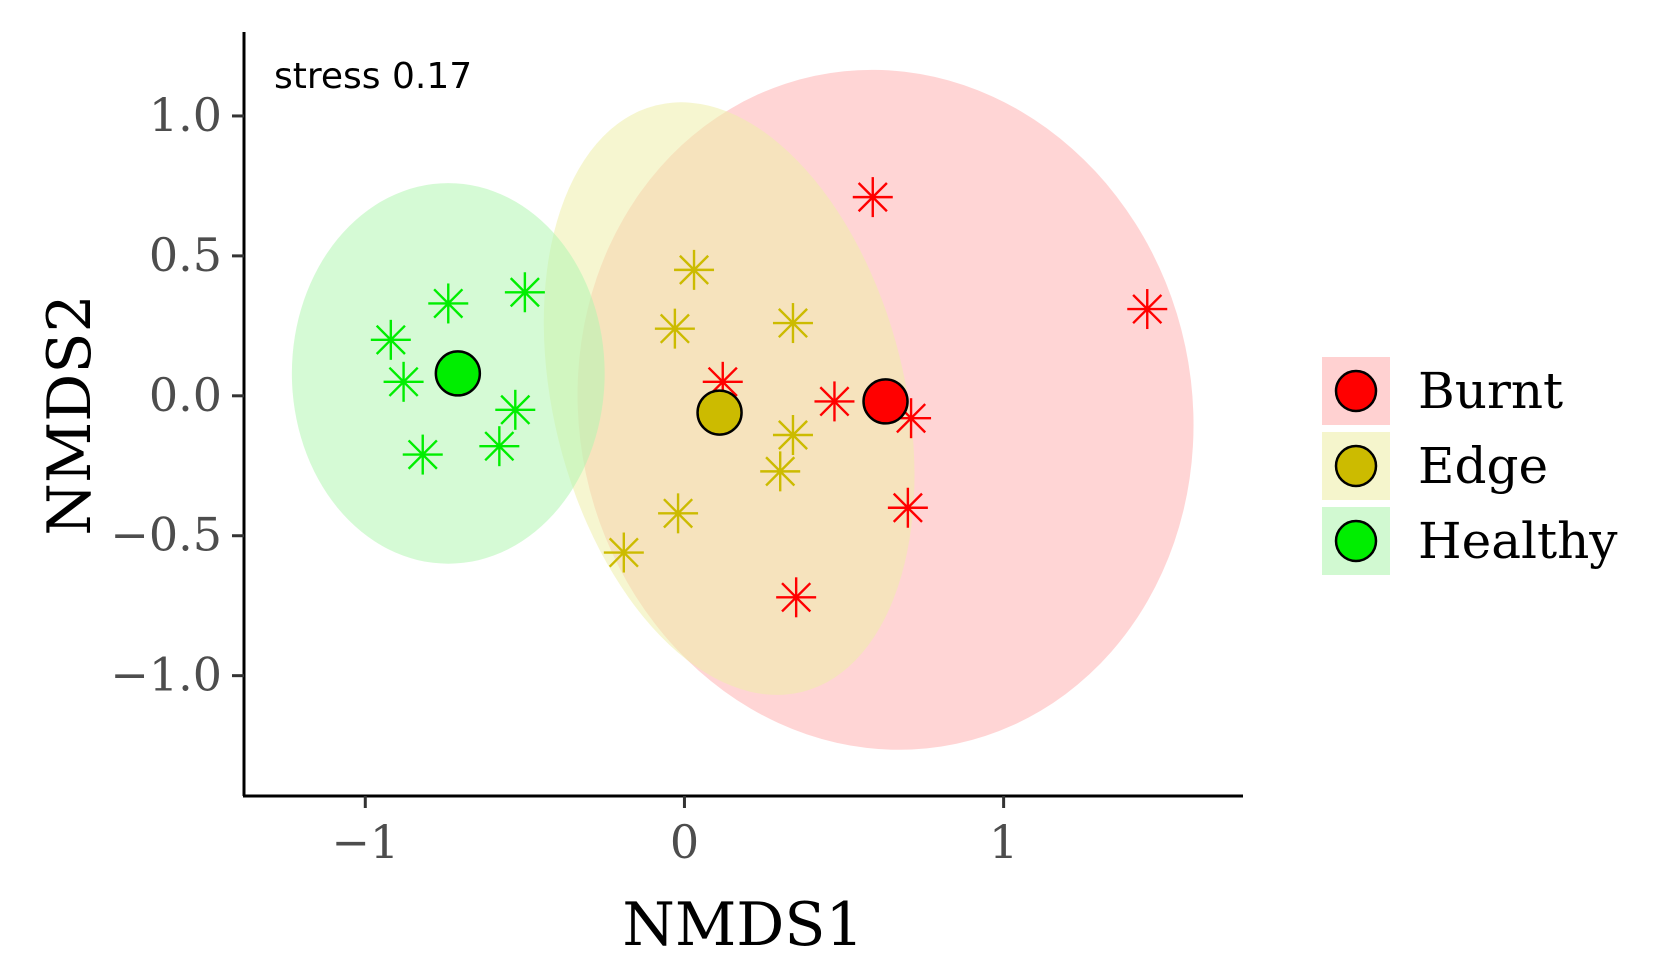 The width and height of the screenshot is (1659, 969). I want to click on x-tick-label: −1, so click(365, 842).